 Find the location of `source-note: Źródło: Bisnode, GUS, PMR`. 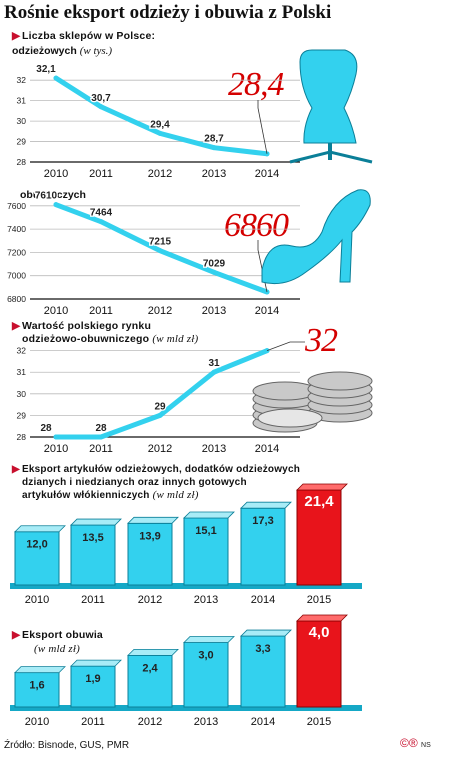

source-note: Źródło: Bisnode, GUS, PMR is located at coordinates (67, 745).